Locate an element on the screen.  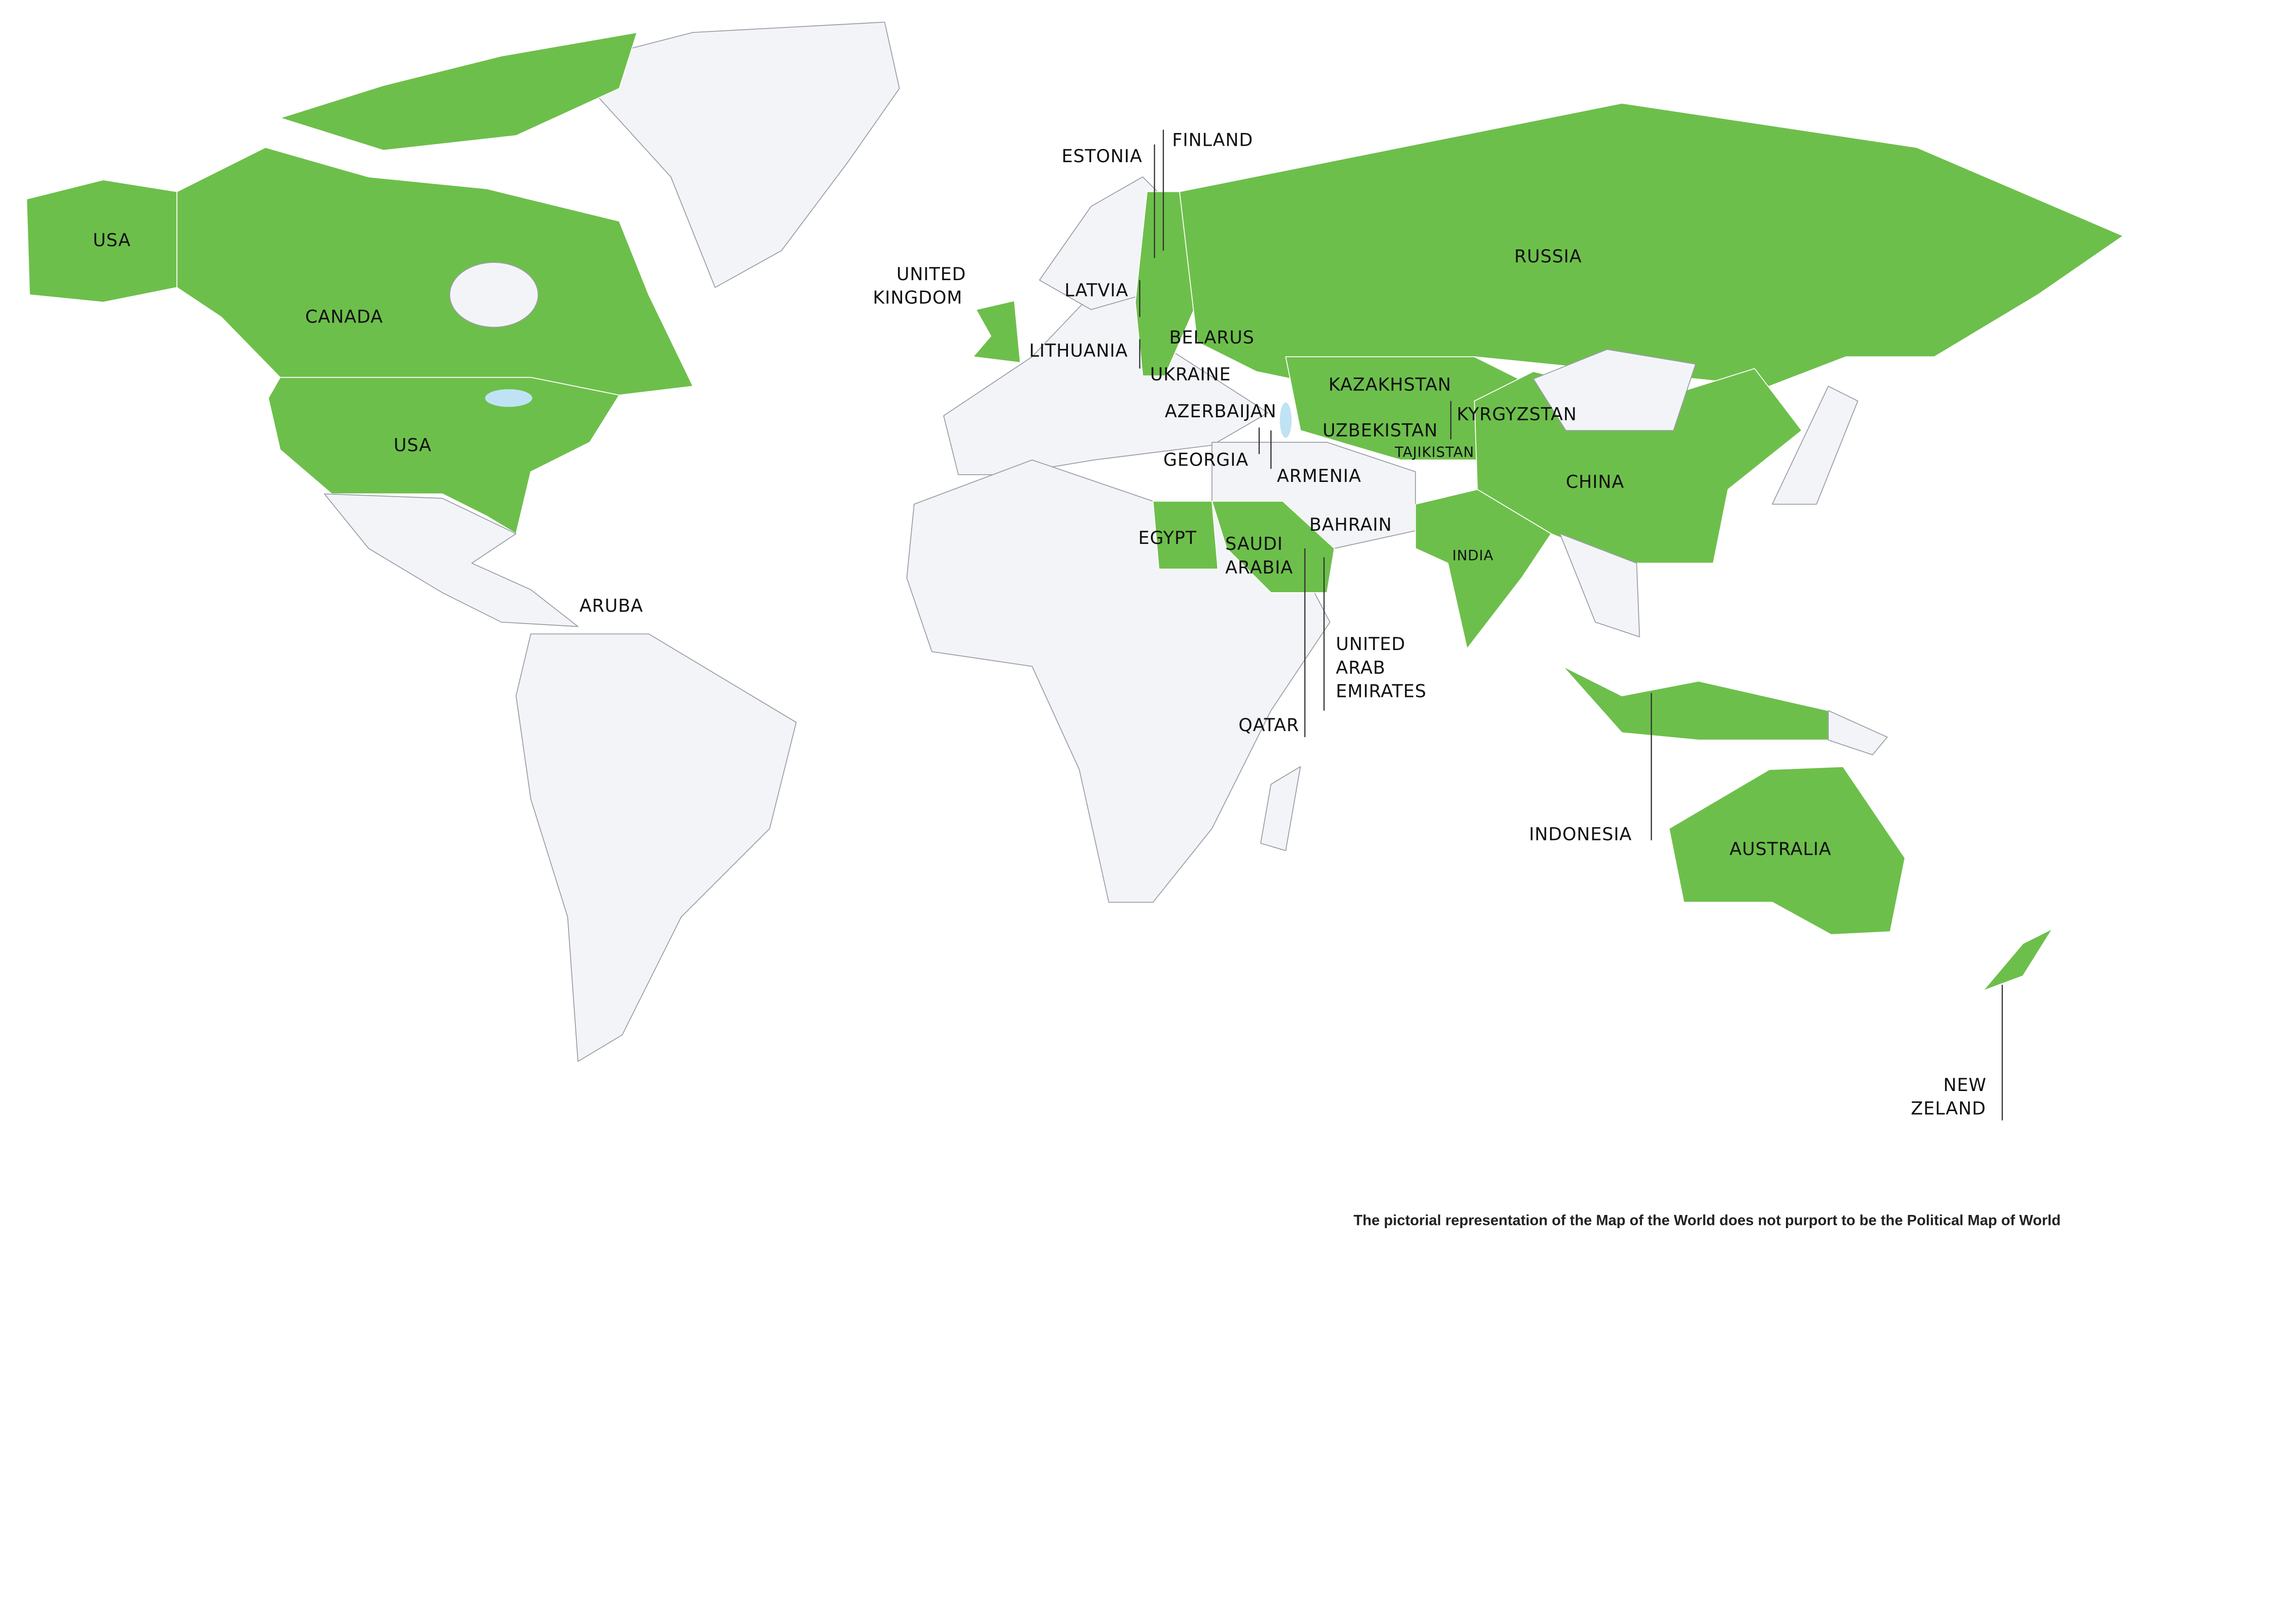
label-russia: RUSSIA is located at coordinates (1548, 256).